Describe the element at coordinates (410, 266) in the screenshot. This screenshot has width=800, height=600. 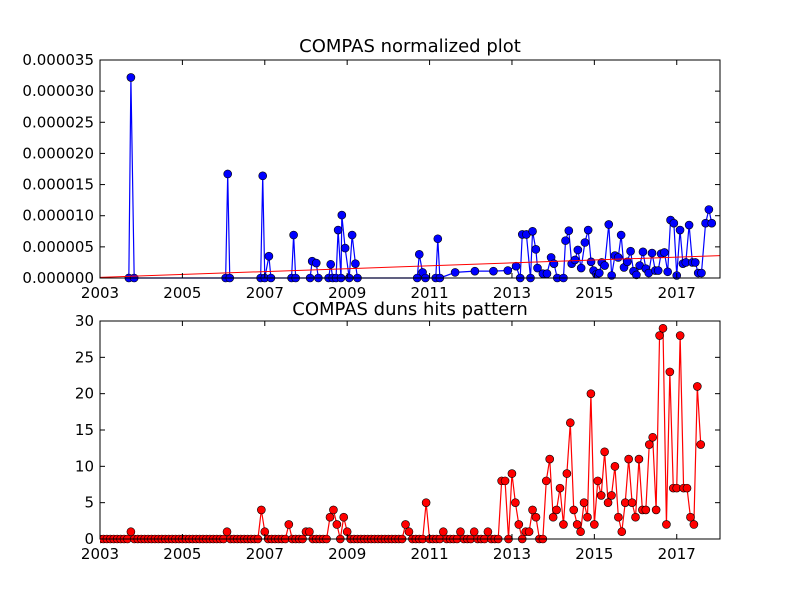
I see `trend-line` at that location.